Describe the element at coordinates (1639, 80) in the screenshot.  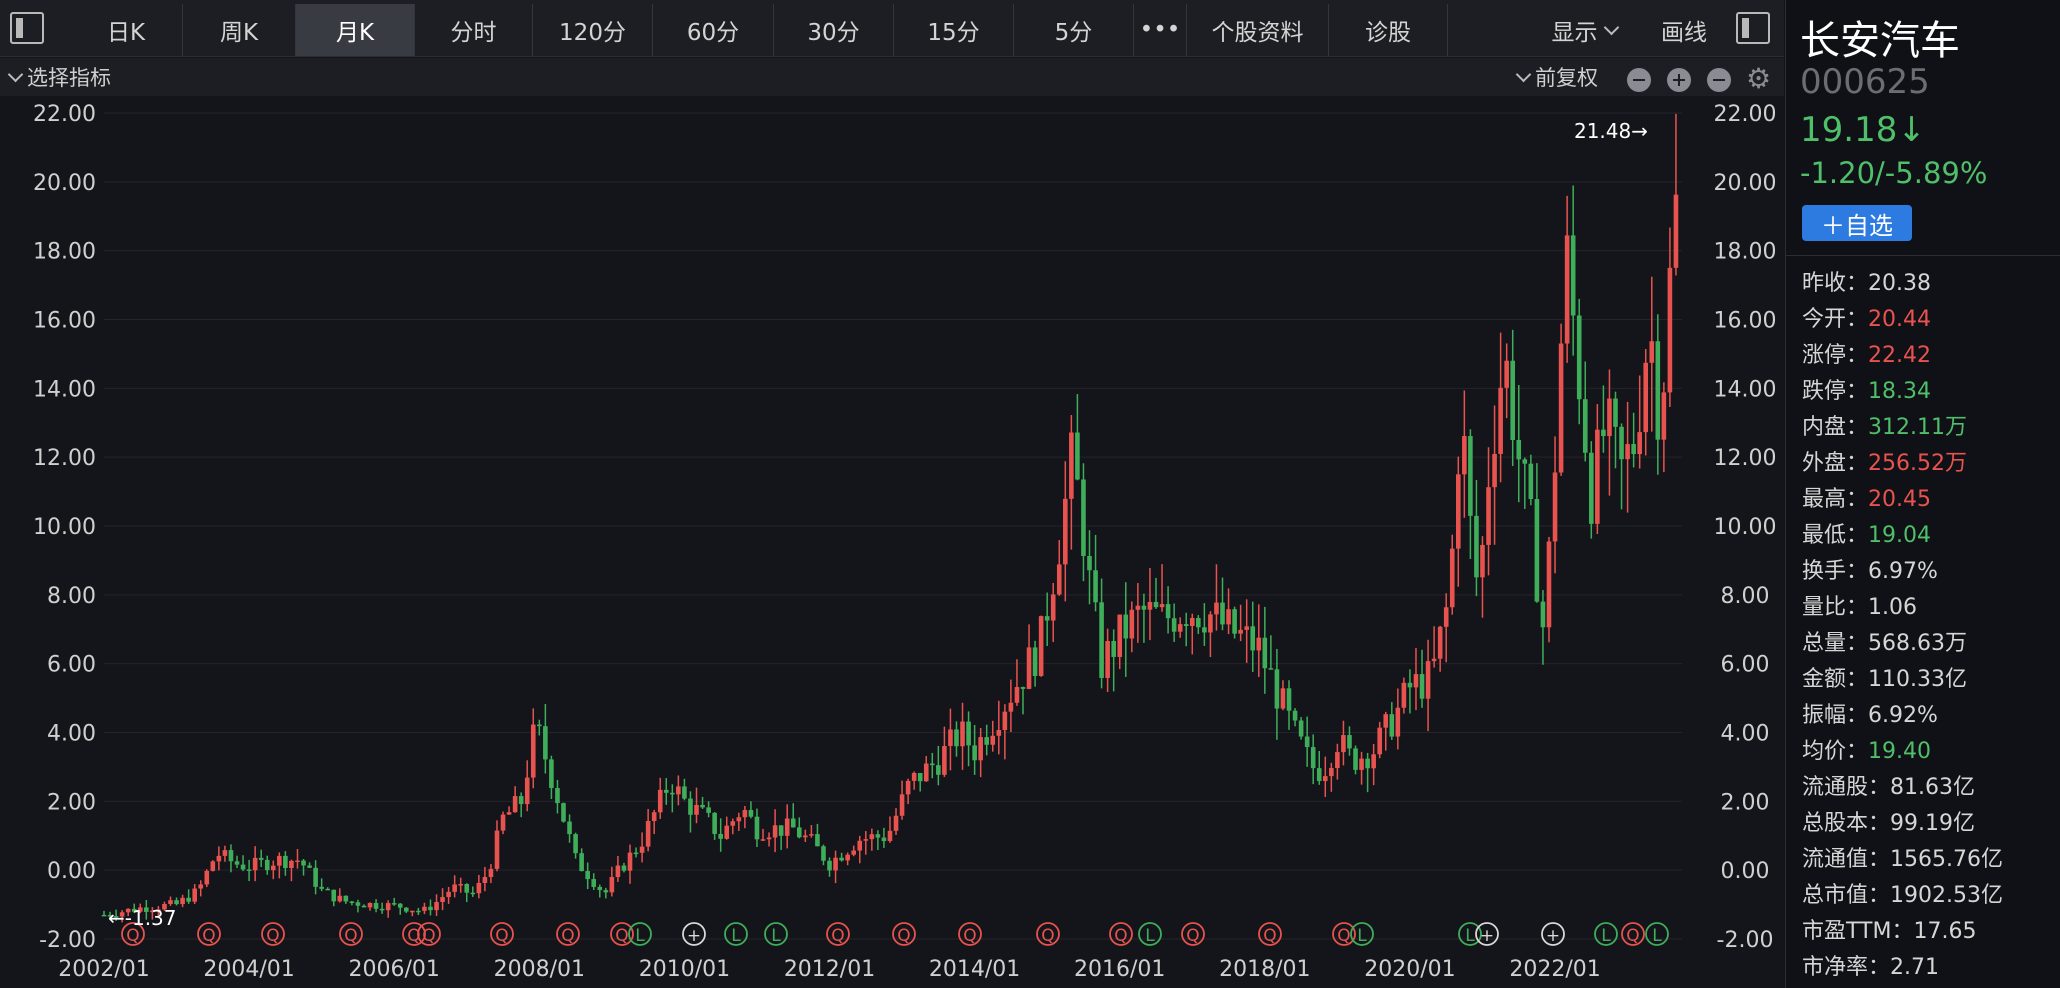
I see `collapse-icon` at that location.